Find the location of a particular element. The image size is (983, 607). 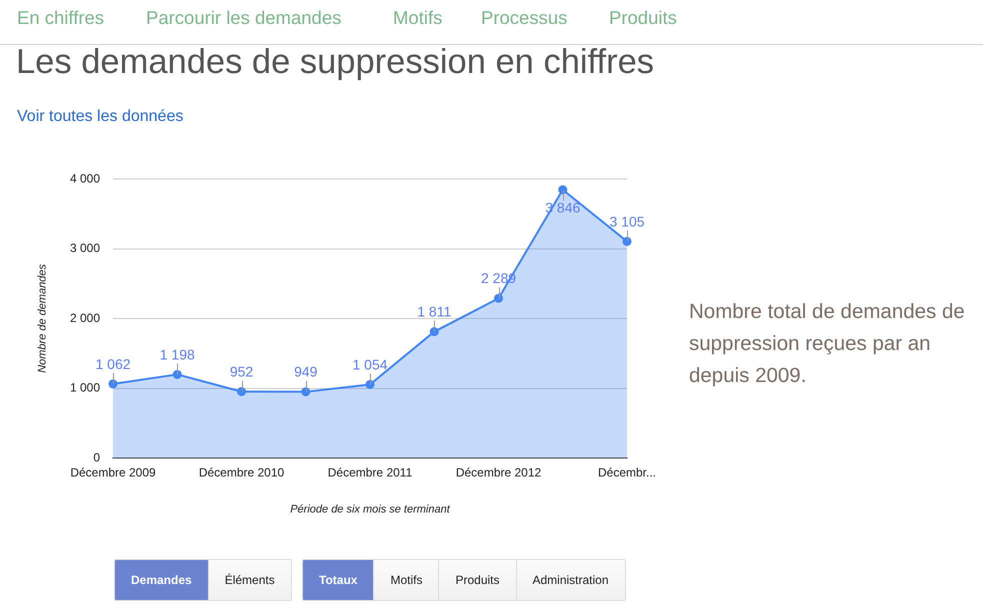

nav-link: Produits is located at coordinates (643, 18).